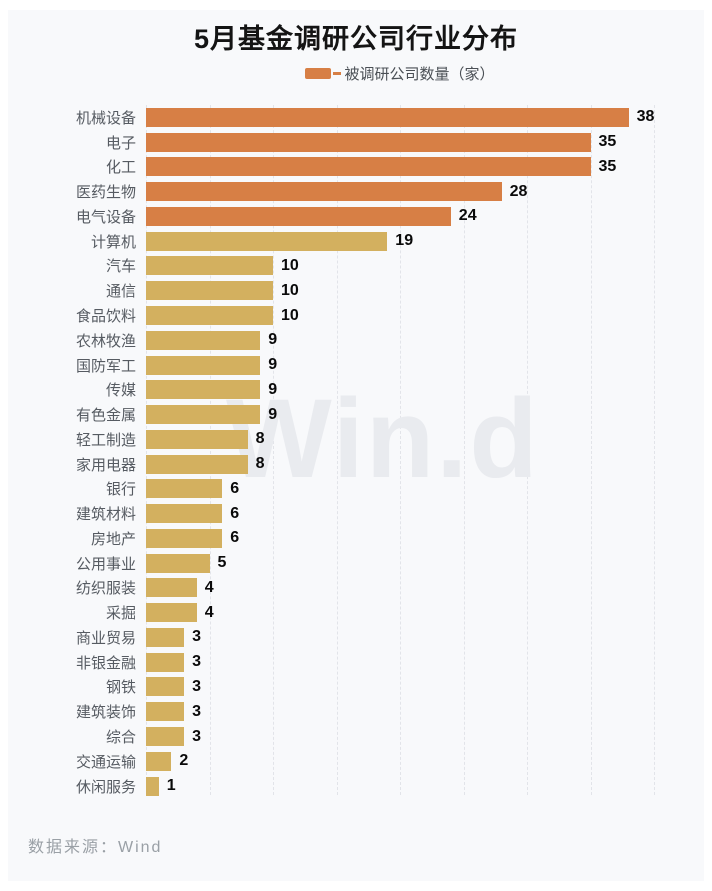 Image resolution: width=712 pixels, height=891 pixels. What do you see at coordinates (425, 117) in the screenshot?
I see `bar-track: 38` at bounding box center [425, 117].